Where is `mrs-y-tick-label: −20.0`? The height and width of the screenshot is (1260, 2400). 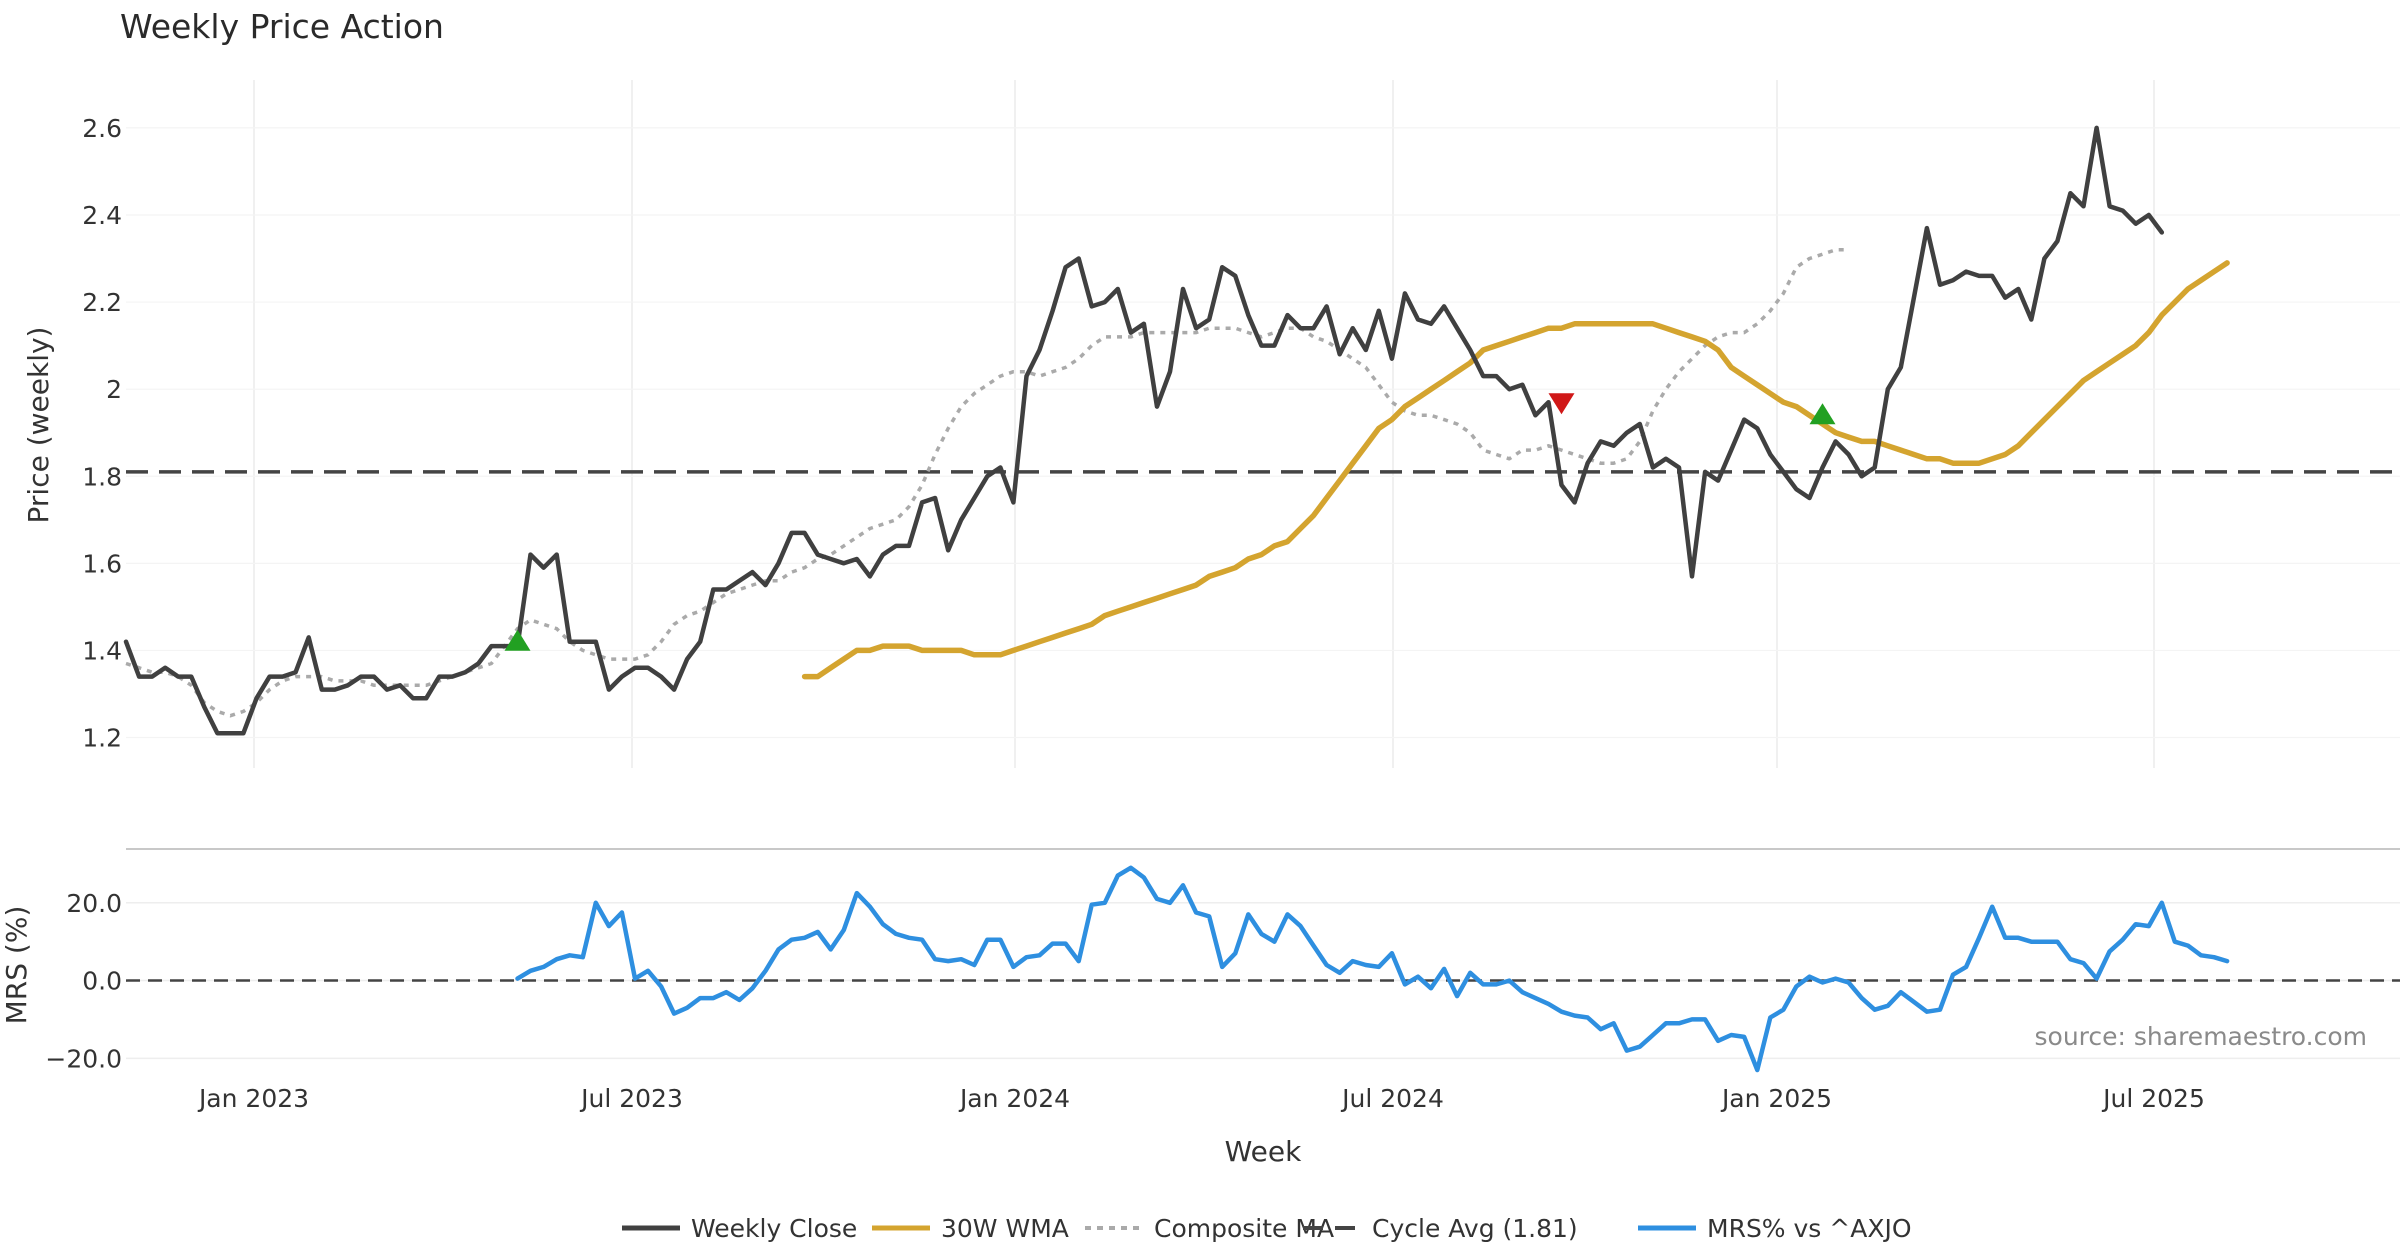
mrs-y-tick-label: −20.0 is located at coordinates (83, 1058).